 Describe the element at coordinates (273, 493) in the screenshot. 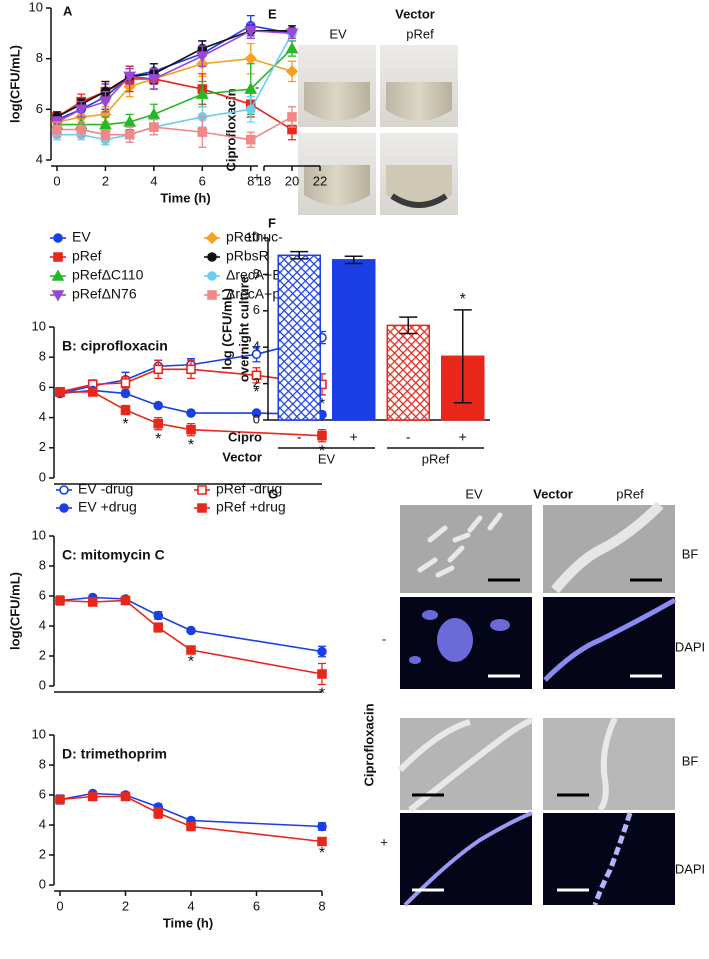

I see `panel-label: G` at that location.